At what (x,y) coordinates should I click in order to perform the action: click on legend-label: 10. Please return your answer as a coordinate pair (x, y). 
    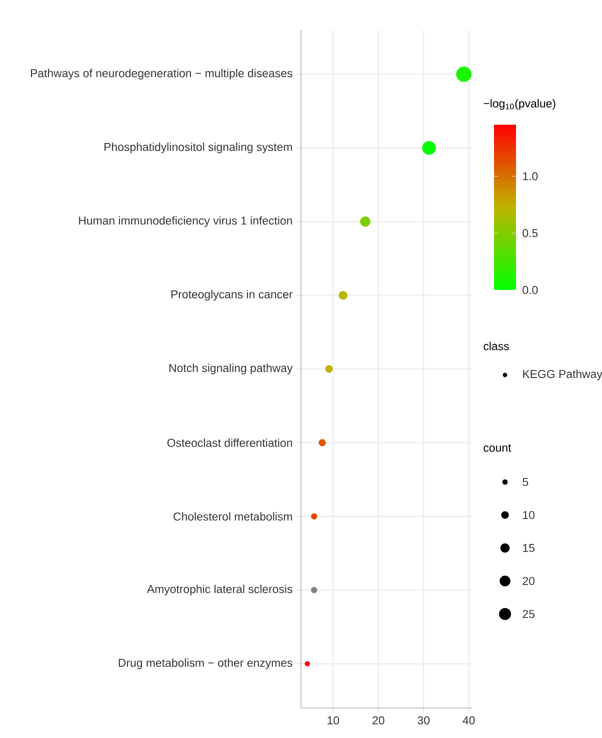
    Looking at the image, I should click on (528, 515).